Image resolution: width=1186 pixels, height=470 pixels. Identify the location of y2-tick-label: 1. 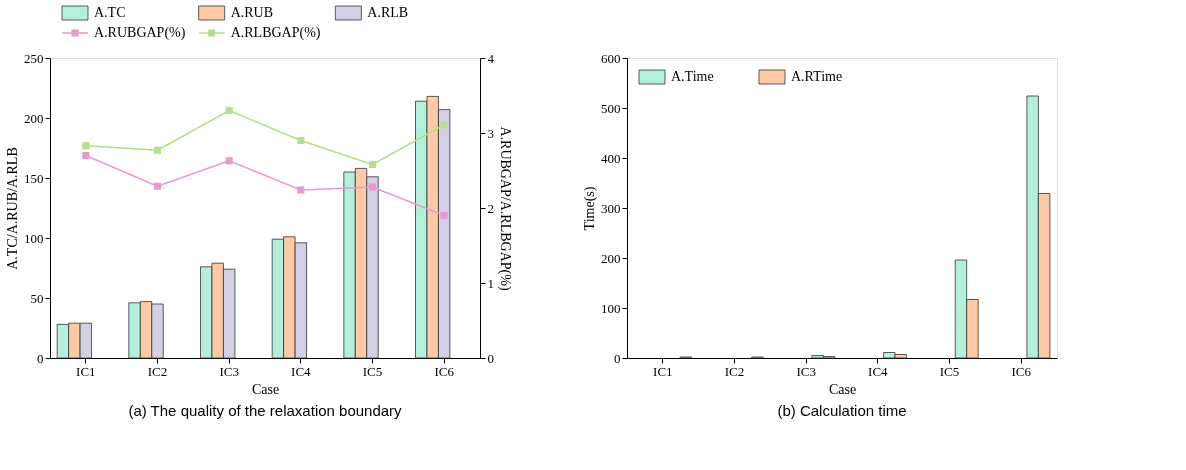
(490, 283).